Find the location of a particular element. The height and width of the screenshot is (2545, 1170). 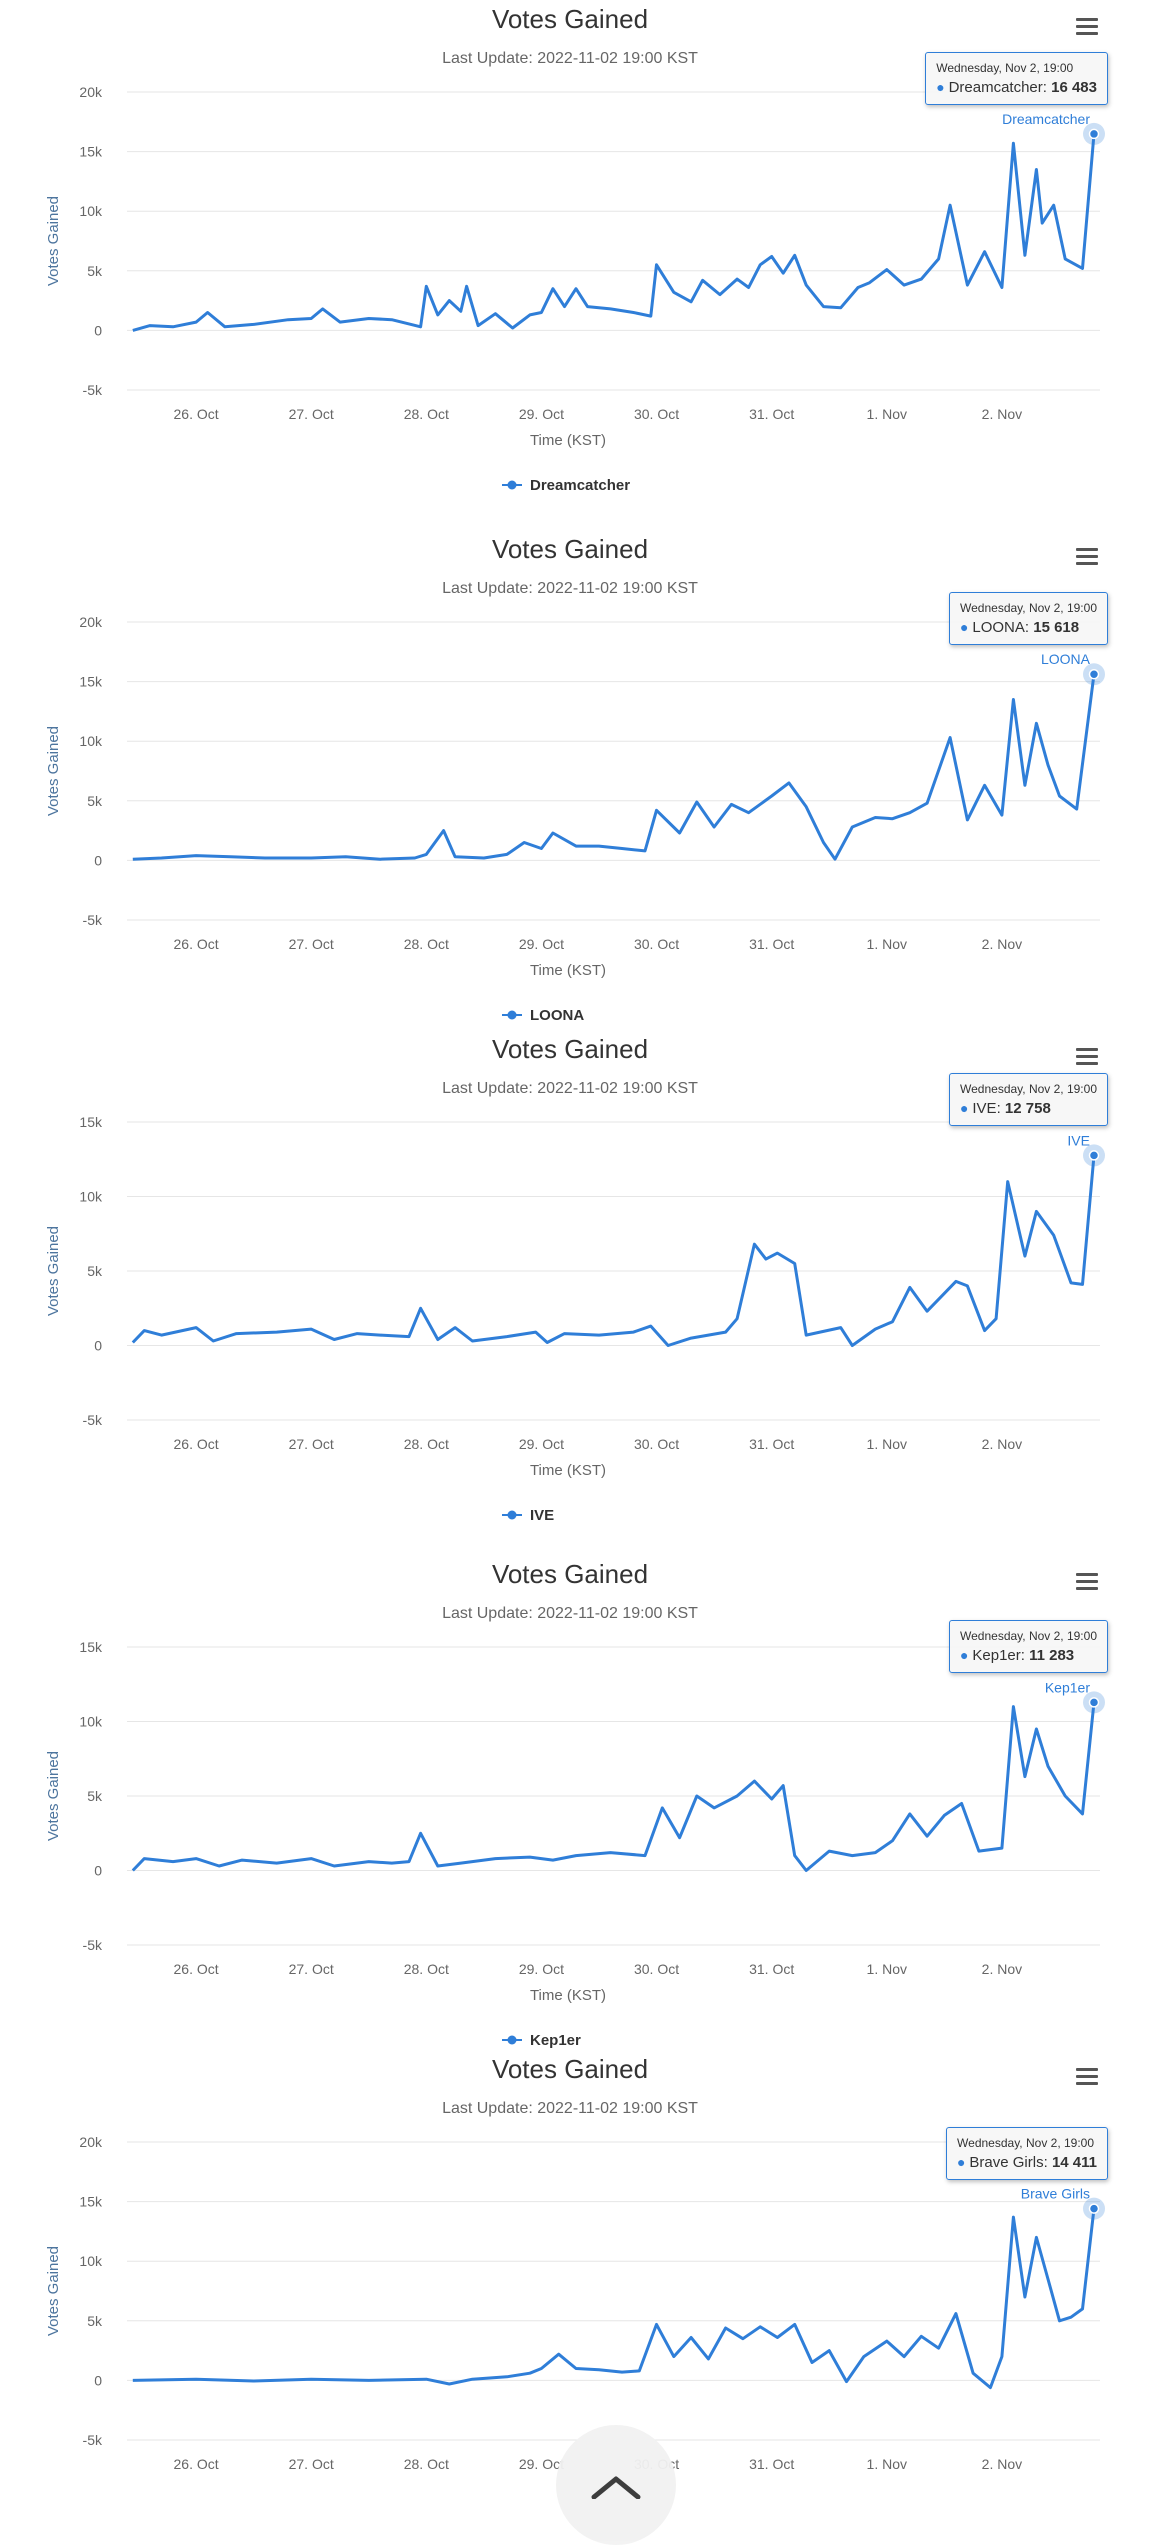

legend-item: LOONA is located at coordinates (543, 1015).